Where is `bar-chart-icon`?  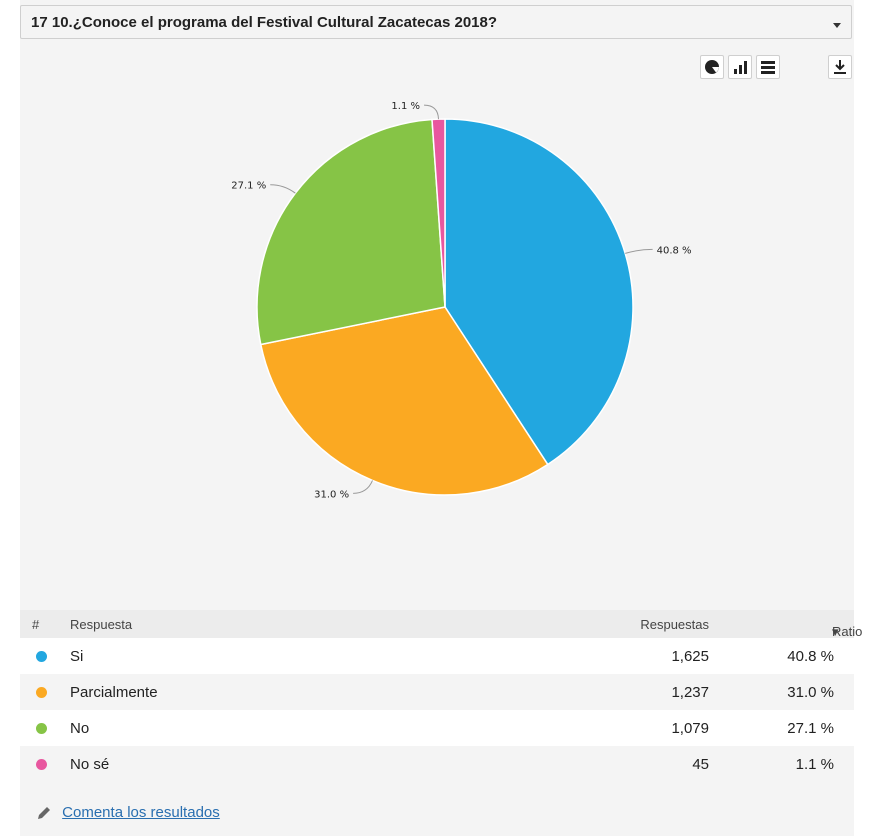
bar-chart-icon is located at coordinates (740, 67).